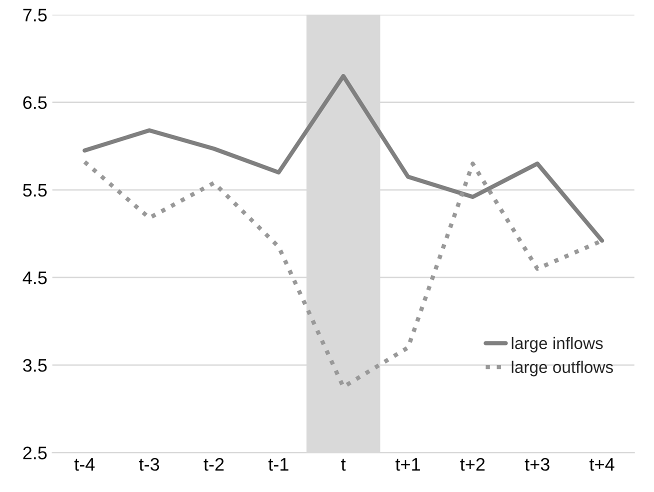  Describe the element at coordinates (84, 464) in the screenshot. I see `x-tick-label: t-4` at that location.